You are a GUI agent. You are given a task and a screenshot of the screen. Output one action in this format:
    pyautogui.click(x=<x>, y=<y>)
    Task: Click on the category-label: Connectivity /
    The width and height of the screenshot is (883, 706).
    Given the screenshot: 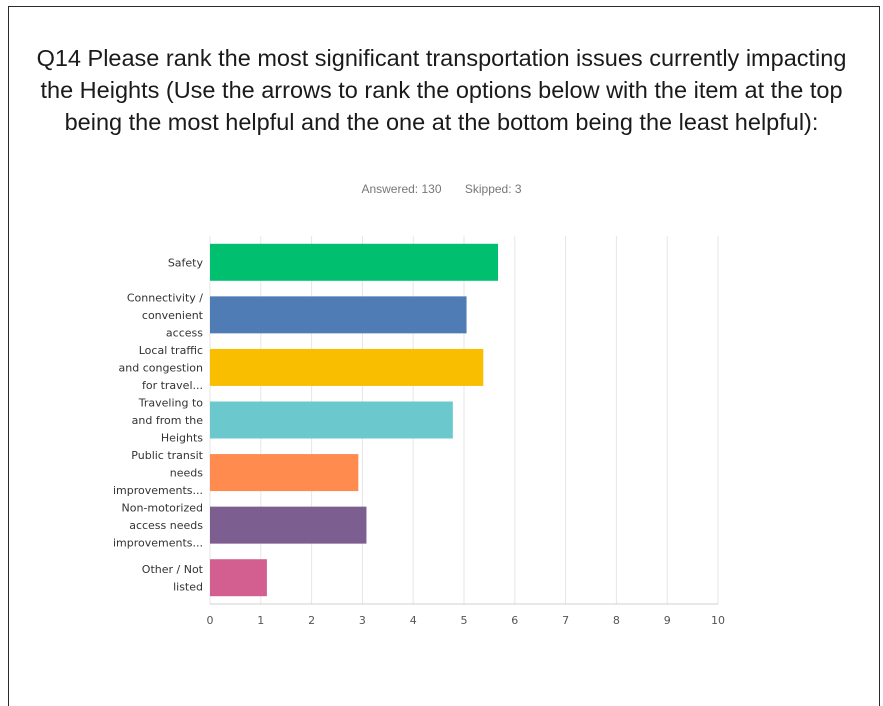 What is the action you would take?
    pyautogui.click(x=165, y=297)
    